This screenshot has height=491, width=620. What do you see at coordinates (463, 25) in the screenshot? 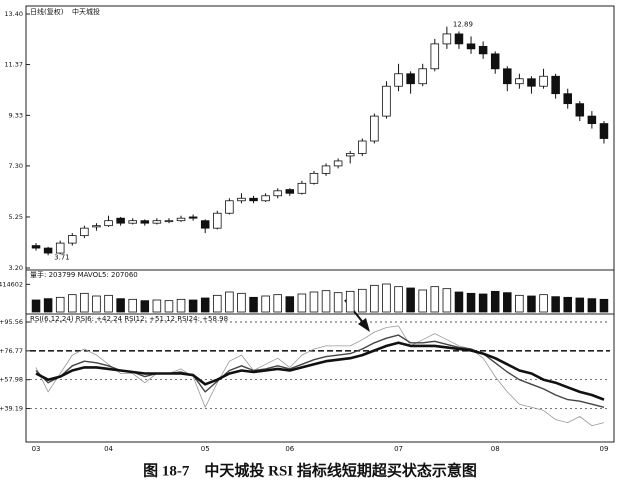
I see `high-annotation: 12.89` at bounding box center [463, 25].